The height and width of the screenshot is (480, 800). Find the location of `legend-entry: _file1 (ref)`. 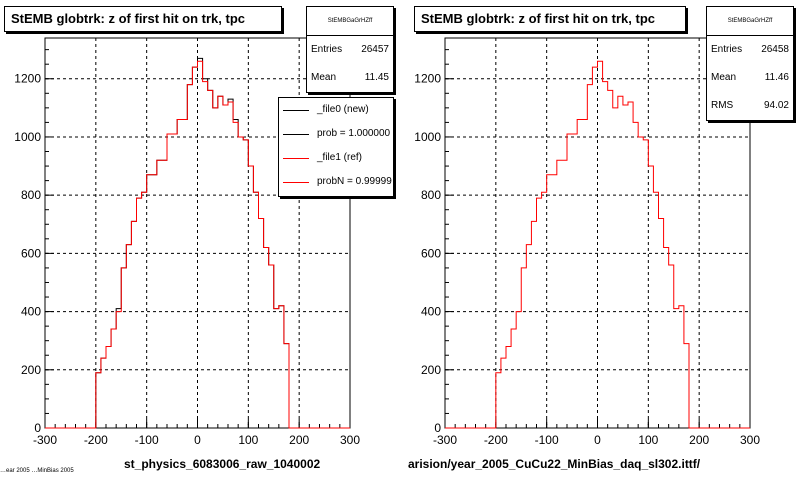

legend-entry: _file1 (ref) is located at coordinates (336, 158).